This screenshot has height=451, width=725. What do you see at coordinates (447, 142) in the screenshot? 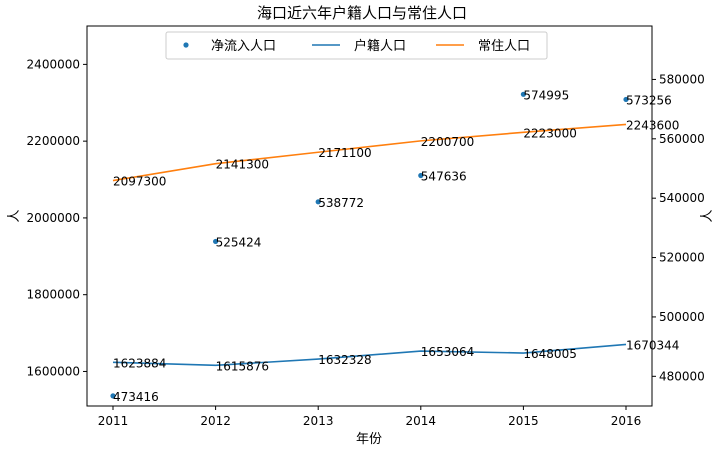
I see `data-label-resident: 2200700` at bounding box center [447, 142].